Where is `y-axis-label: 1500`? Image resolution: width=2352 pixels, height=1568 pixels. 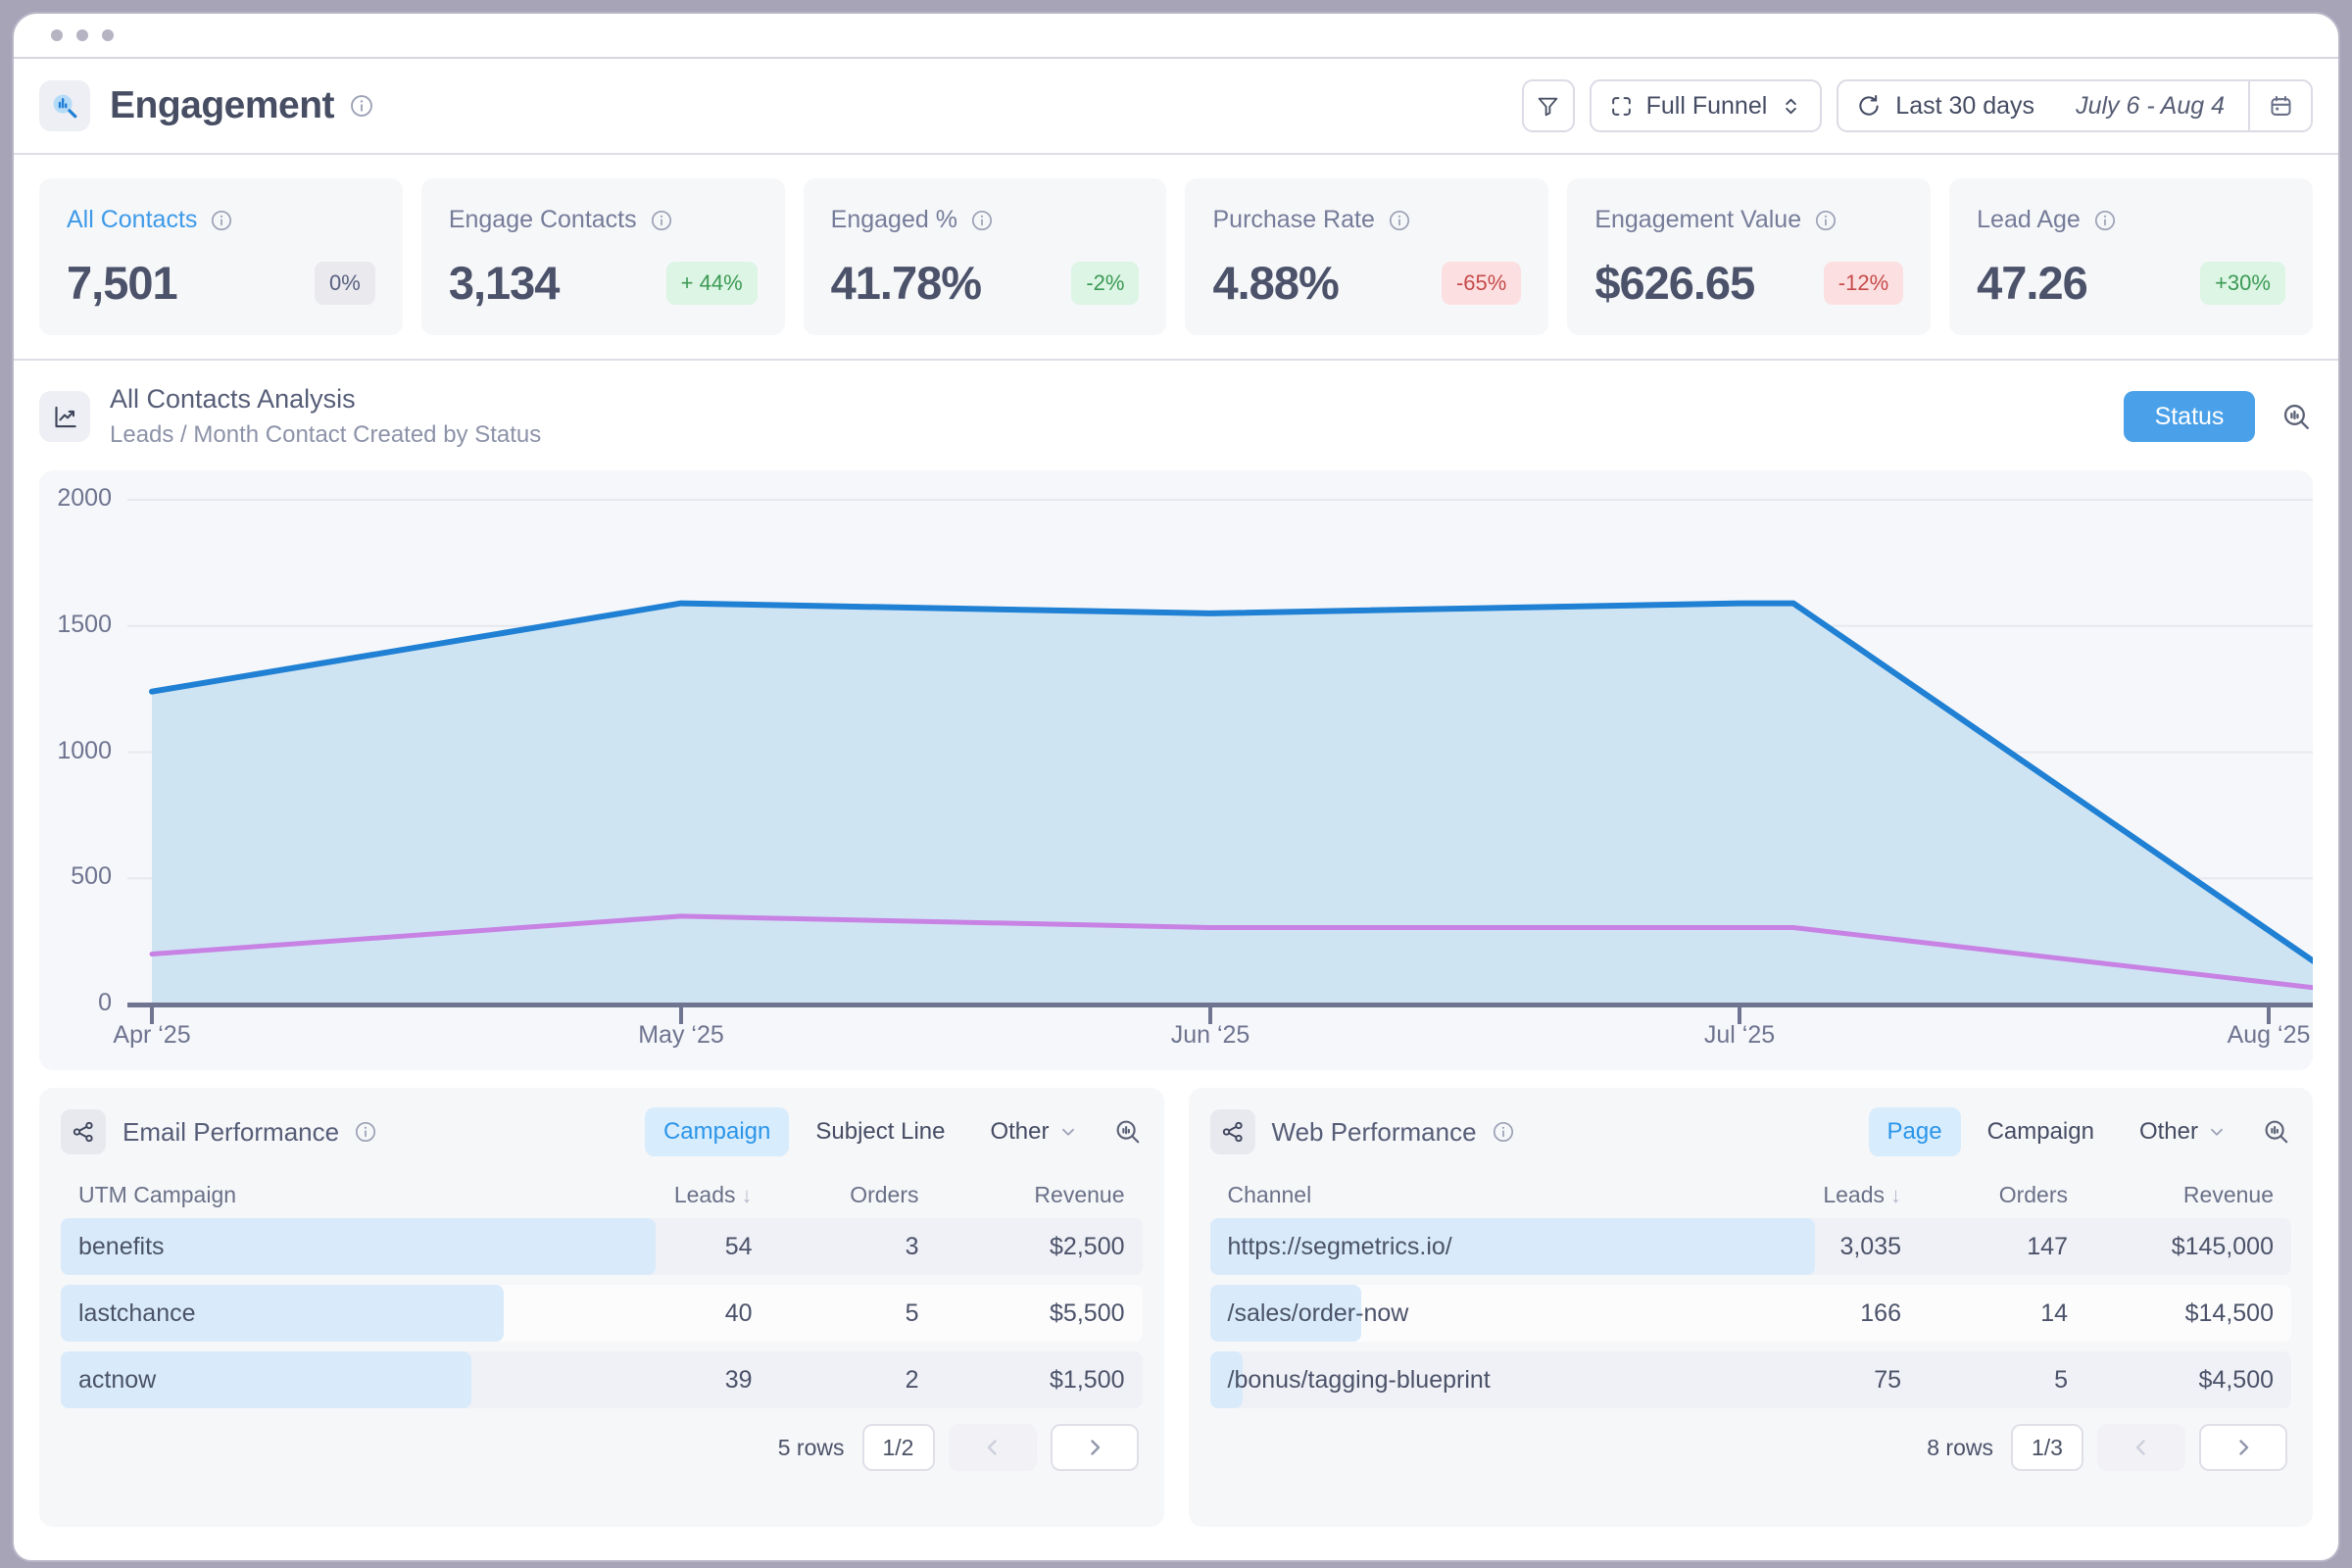 y-axis-label: 1500 is located at coordinates (84, 624).